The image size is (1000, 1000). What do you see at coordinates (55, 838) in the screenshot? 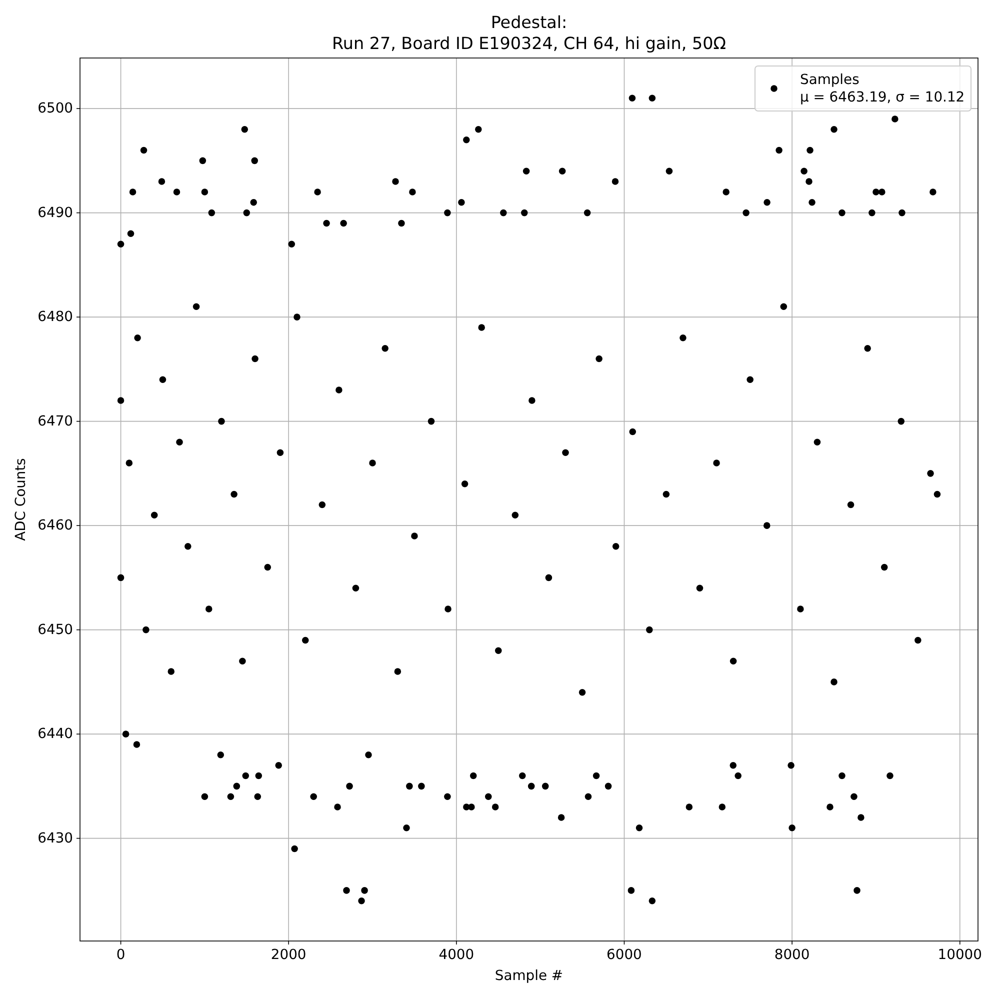
I see `y-tick-label: 6430` at bounding box center [55, 838].